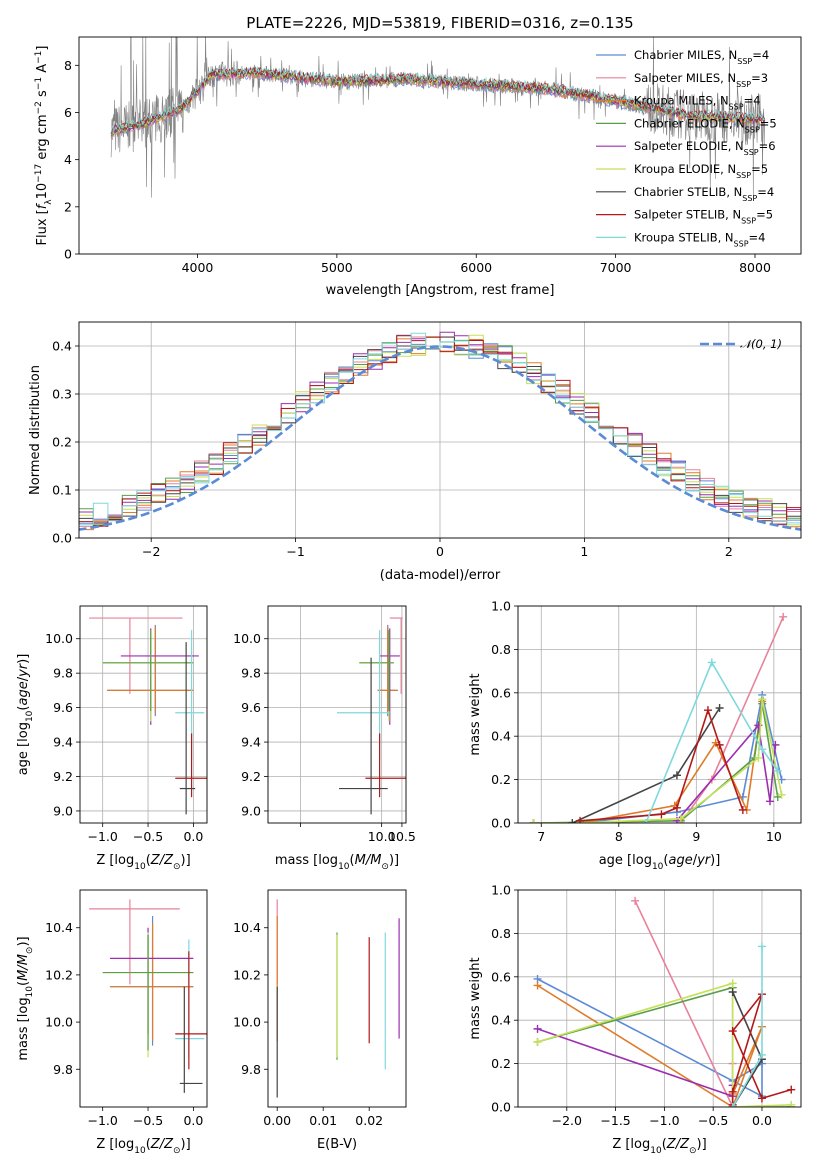 Image resolution: width=819 pixels, height=1170 pixels. I want to click on y-tick-label: 0.8, so click(501, 933).